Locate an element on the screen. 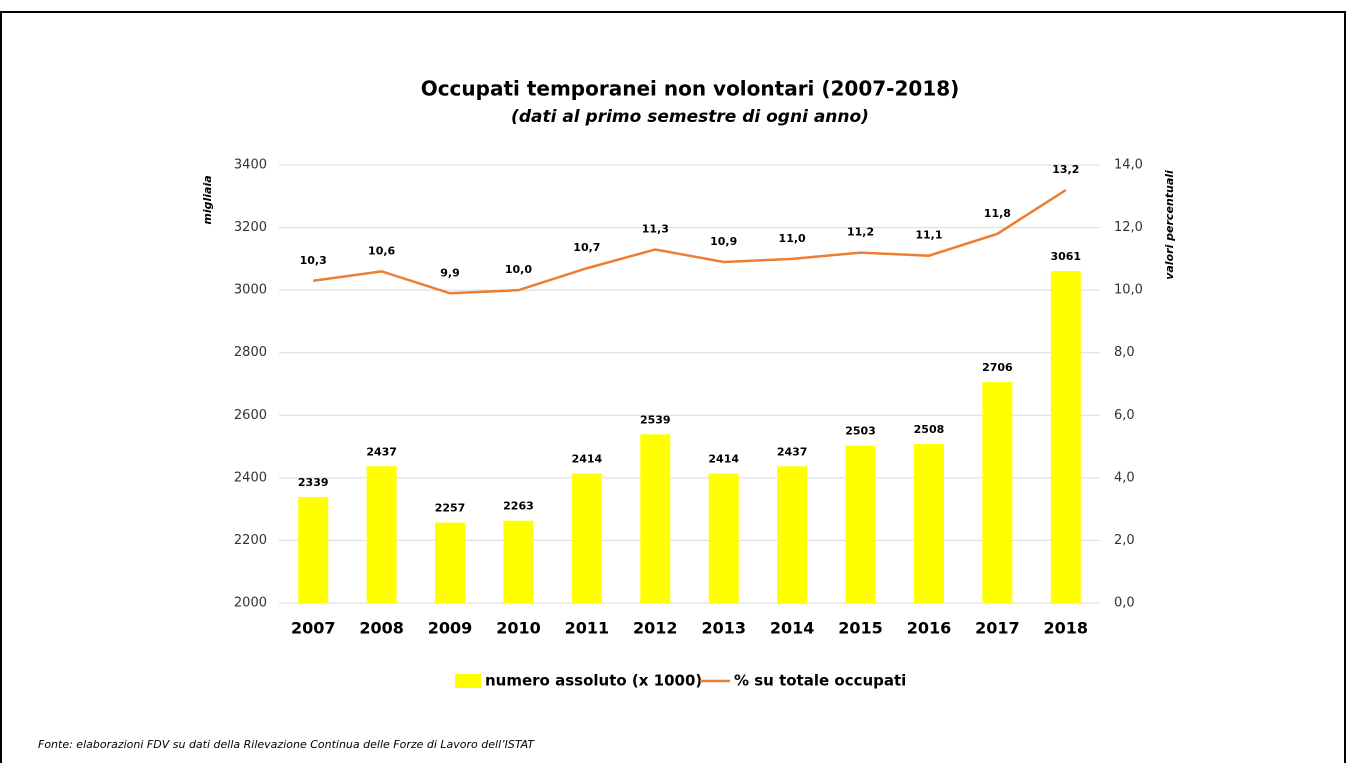 This screenshot has width=1346, height=763. legend-label: numero assoluto (x 1000) is located at coordinates (593, 681).